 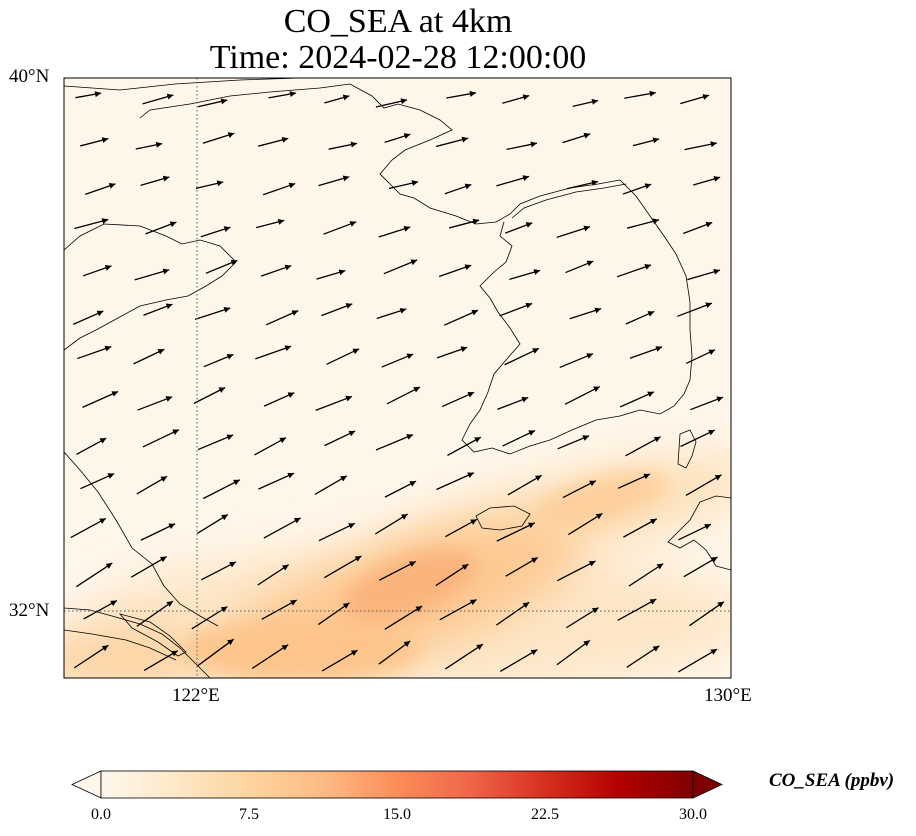 I want to click on coastline-shandong, so click(x=150, y=287).